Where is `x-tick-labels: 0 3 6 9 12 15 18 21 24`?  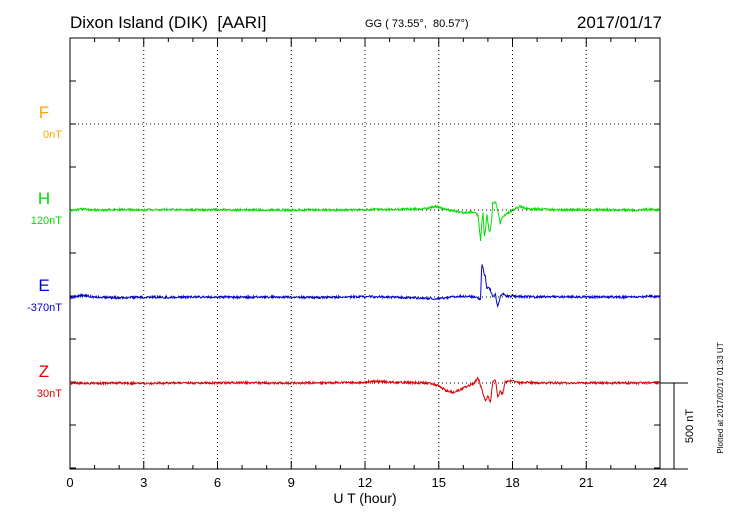 x-tick-labels: 0 3 6 9 12 15 18 21 24 is located at coordinates (366, 482).